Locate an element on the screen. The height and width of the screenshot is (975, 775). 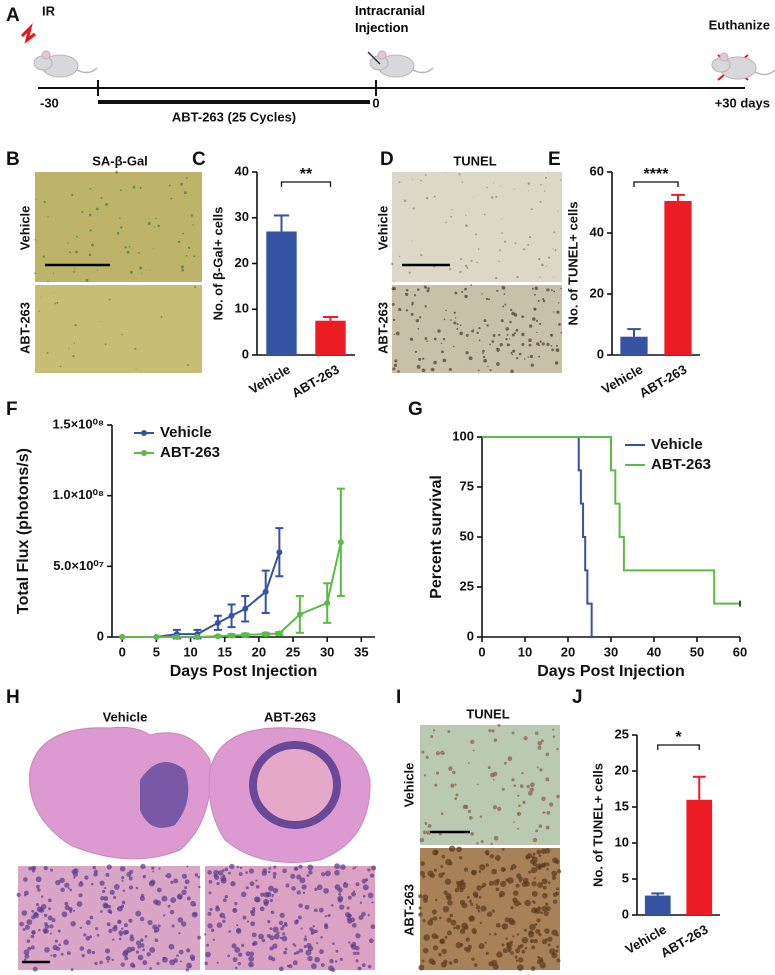
bar is located at coordinates (330, 337).